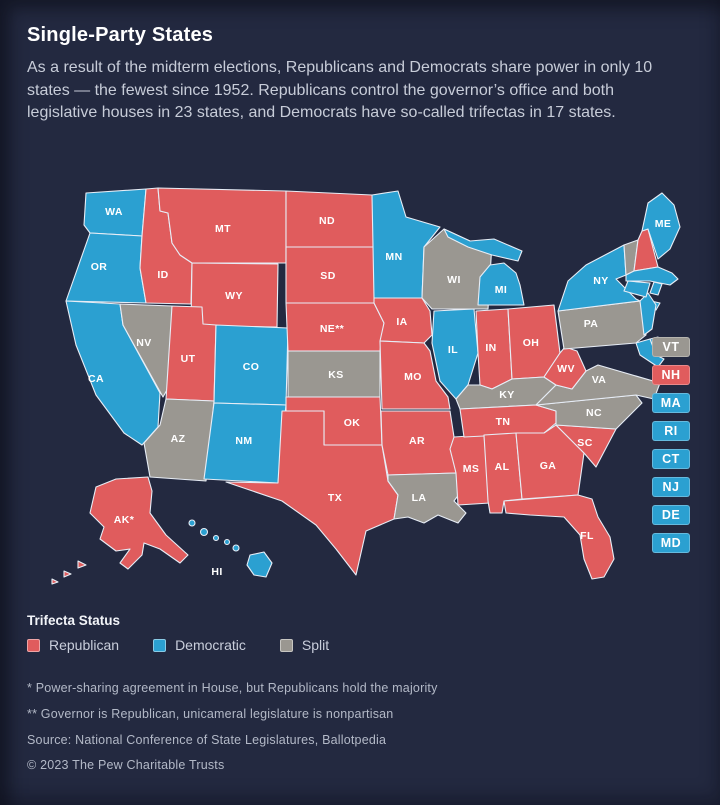  What do you see at coordinates (234, 296) in the screenshot?
I see `state-label-WY: WY` at bounding box center [234, 296].